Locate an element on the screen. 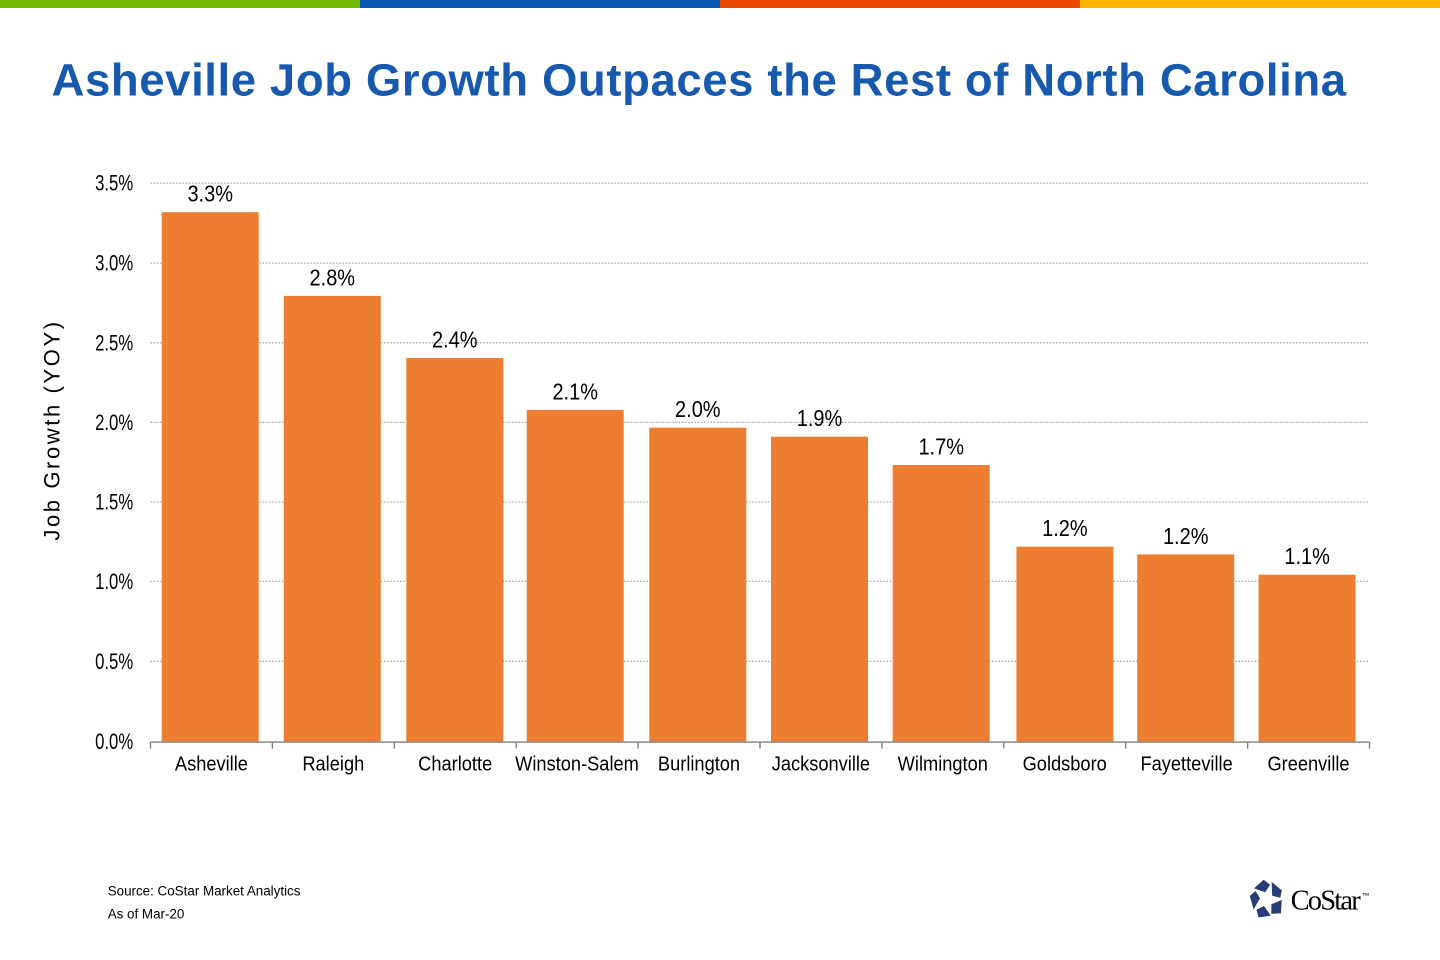  svg-text:Source: CoStar Market Analytic: Source: CoStar Market Analytics is located at coordinates (204, 891).